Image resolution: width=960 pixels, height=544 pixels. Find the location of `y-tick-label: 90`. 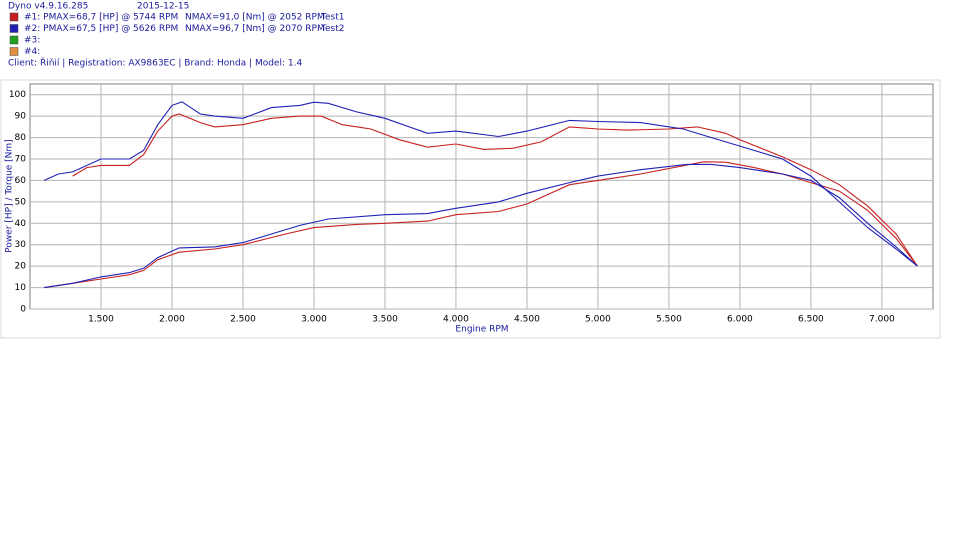

y-tick-label: 90 is located at coordinates (21, 117).